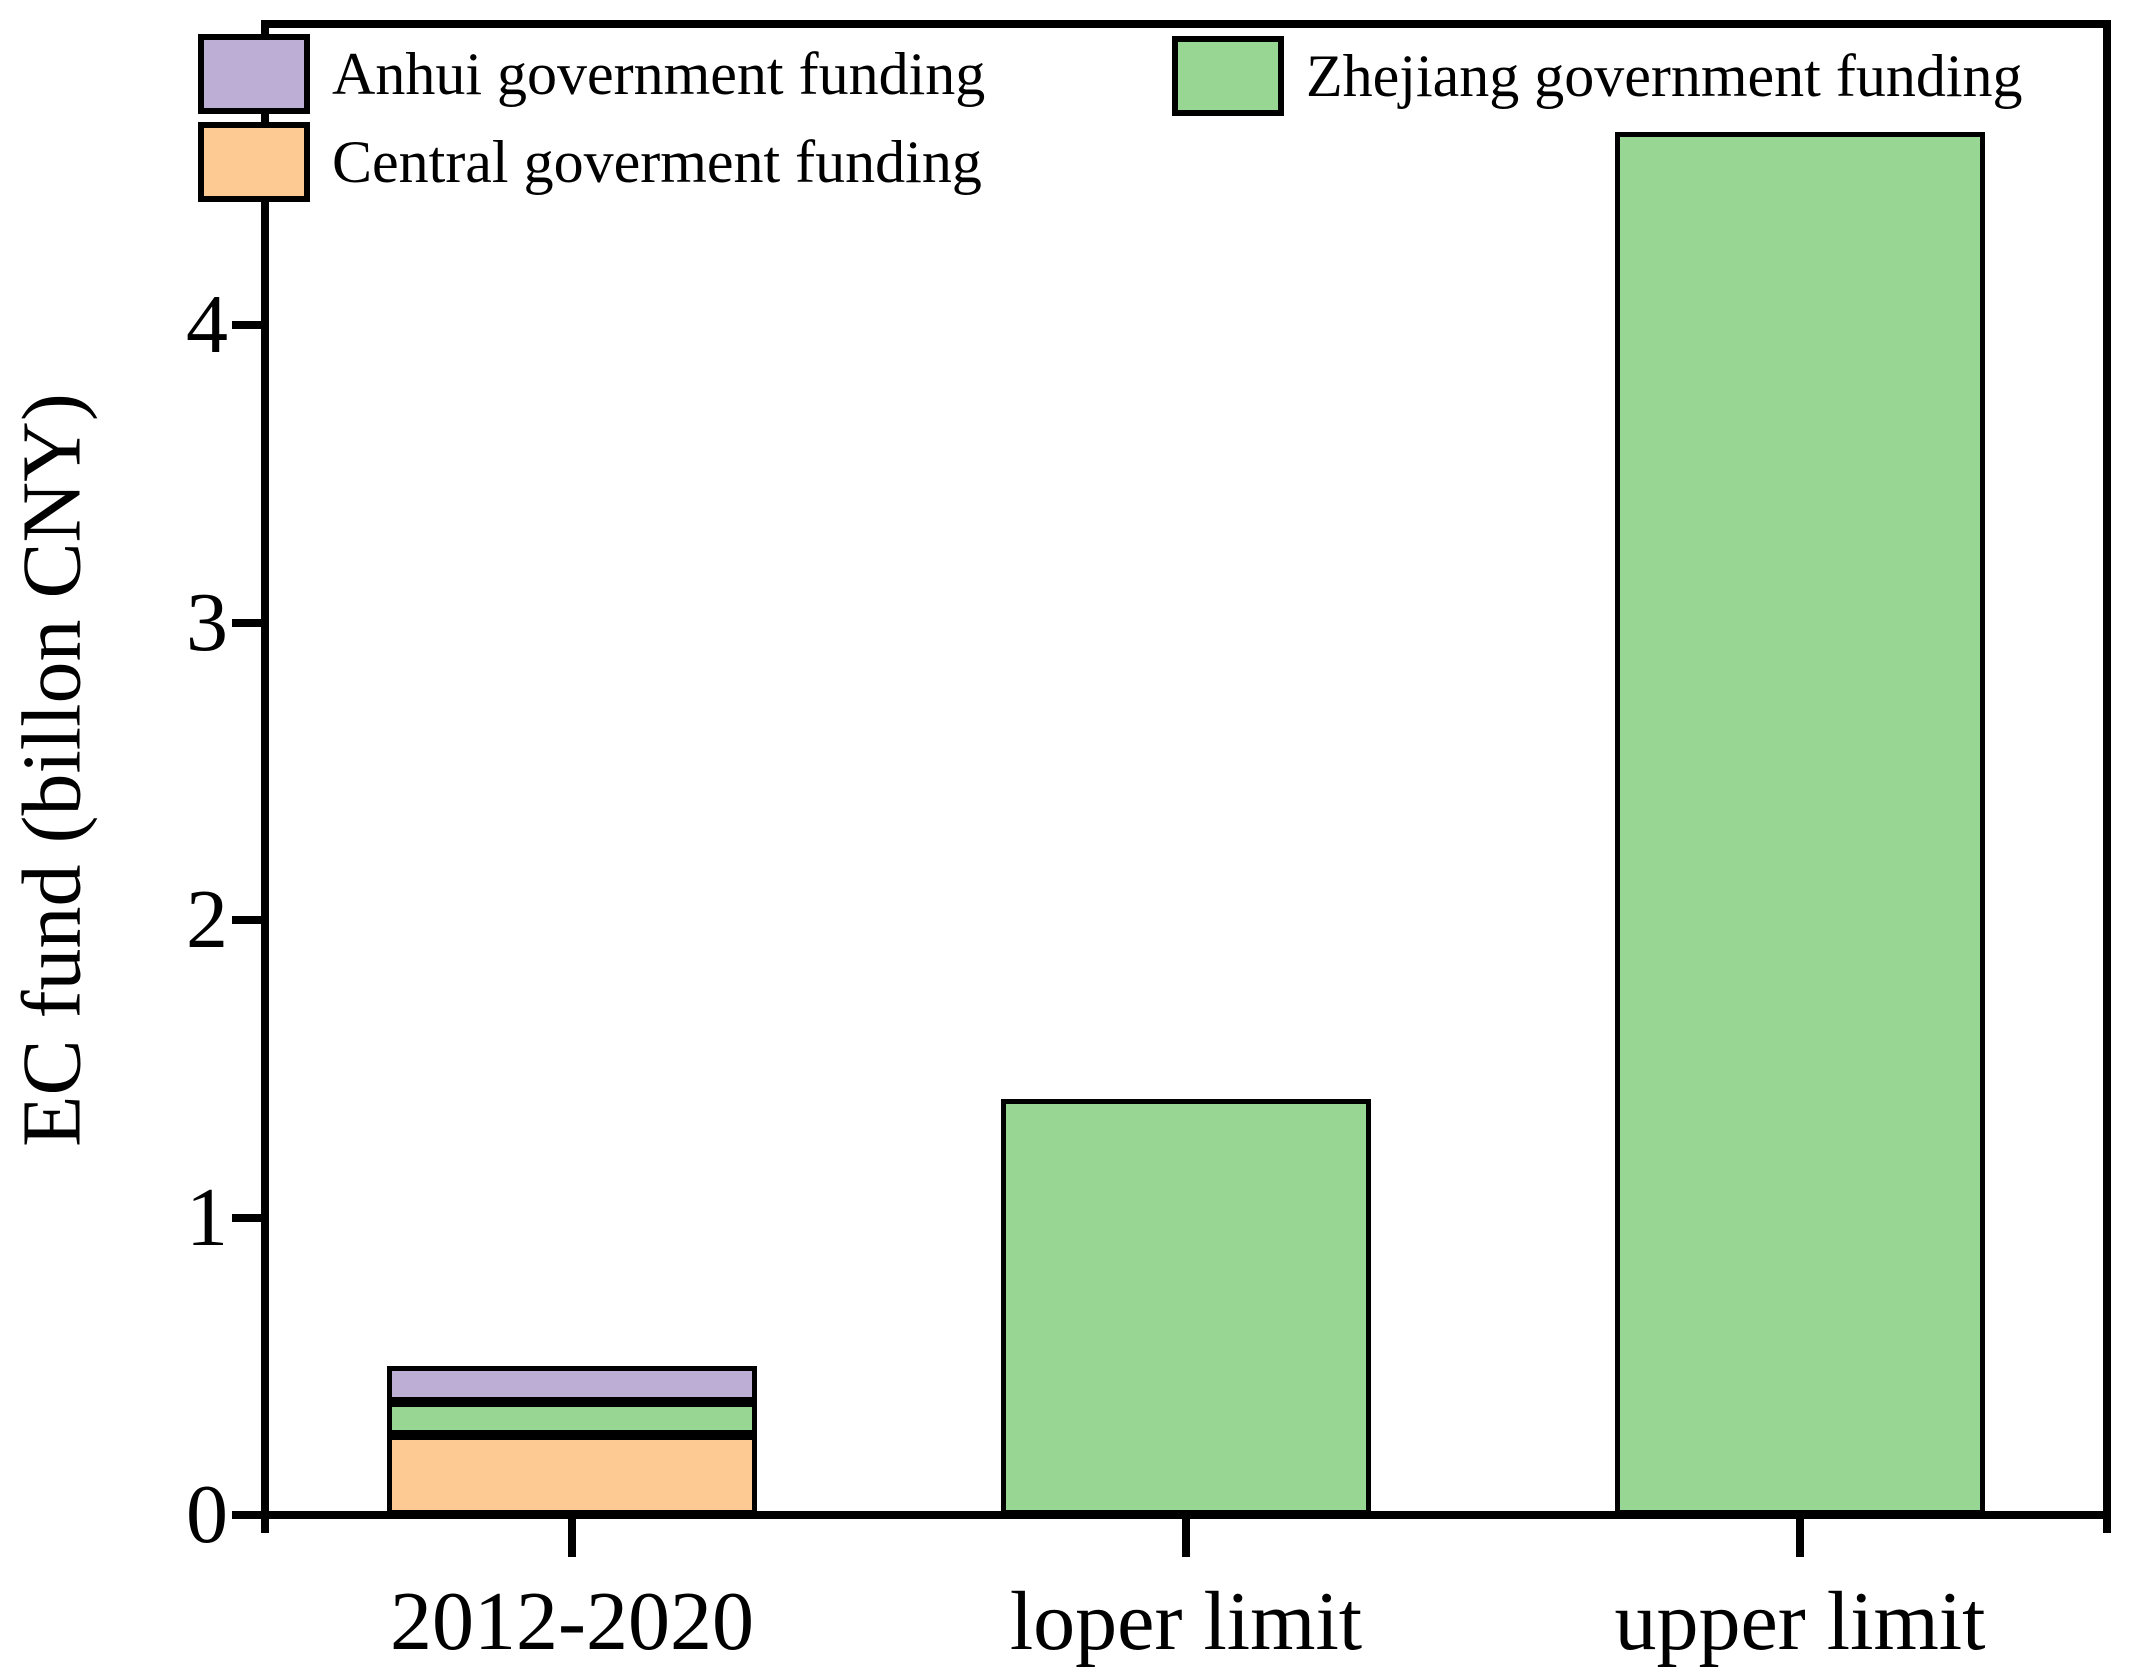 The width and height of the screenshot is (2129, 1679). Describe the element at coordinates (207, 1514) in the screenshot. I see `y-tick-label-0: 0` at that location.